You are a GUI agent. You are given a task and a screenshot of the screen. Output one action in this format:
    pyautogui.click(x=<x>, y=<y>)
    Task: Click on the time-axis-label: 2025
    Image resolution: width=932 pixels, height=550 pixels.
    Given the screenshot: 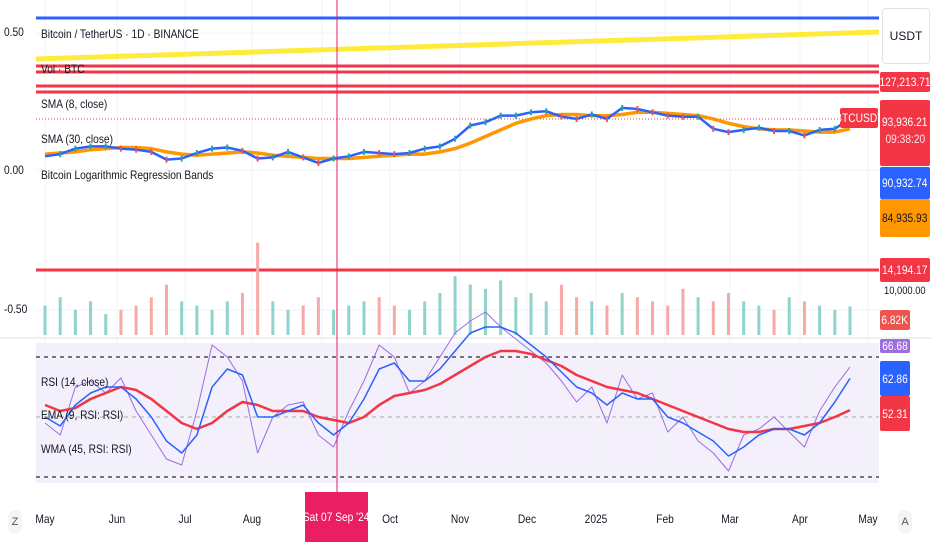 What is the action you would take?
    pyautogui.click(x=596, y=519)
    